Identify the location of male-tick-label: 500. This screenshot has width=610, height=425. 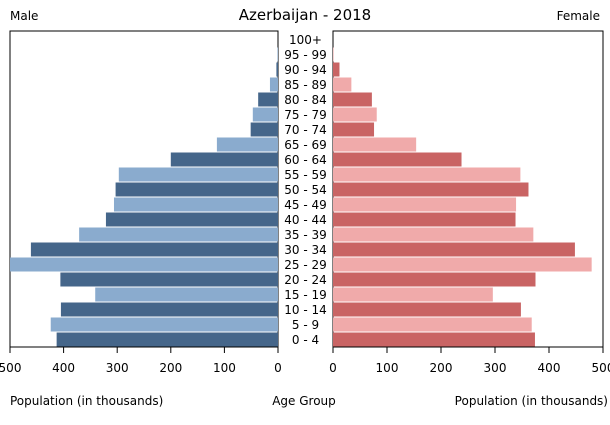
(10, 368).